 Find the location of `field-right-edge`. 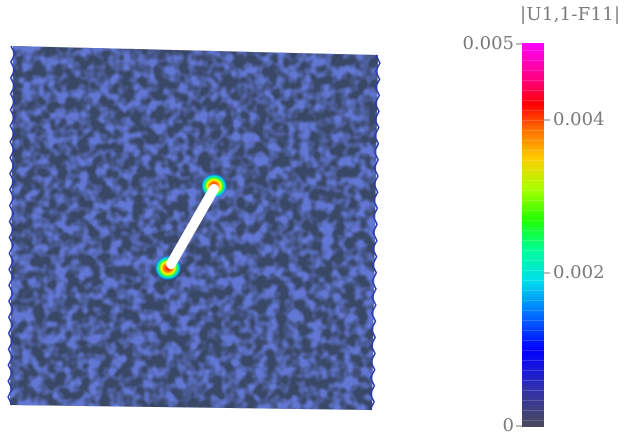

field-right-edge is located at coordinates (375, 232).